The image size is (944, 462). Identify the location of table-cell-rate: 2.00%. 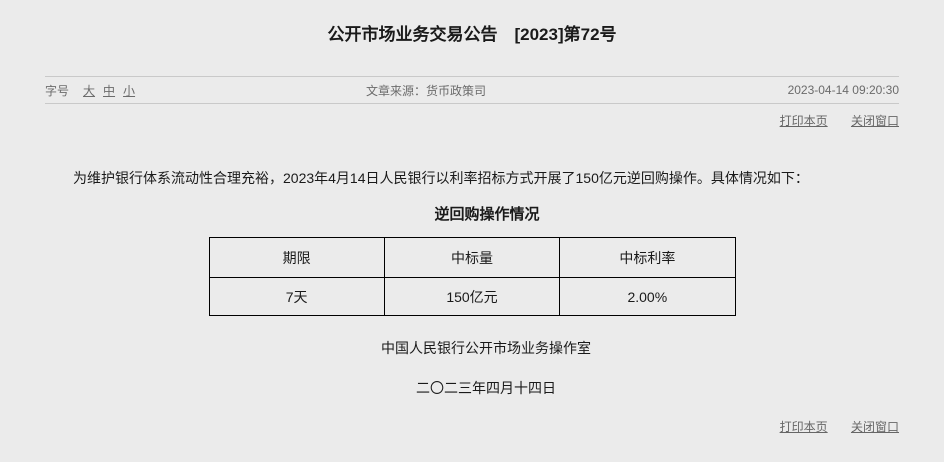
(647, 296).